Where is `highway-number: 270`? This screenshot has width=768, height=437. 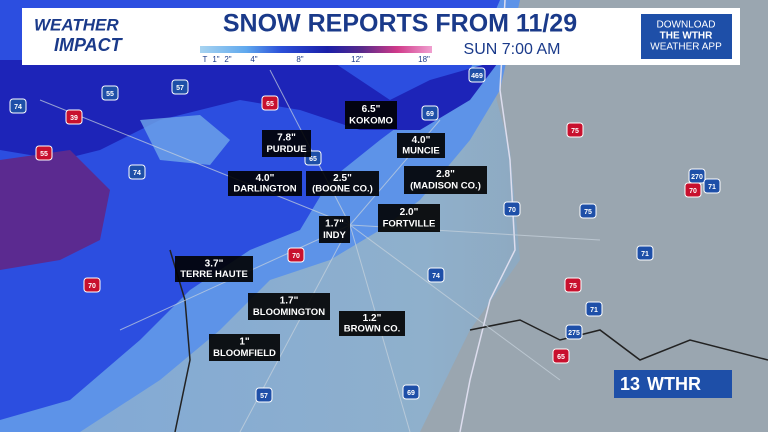 highway-number: 270 is located at coordinates (697, 177).